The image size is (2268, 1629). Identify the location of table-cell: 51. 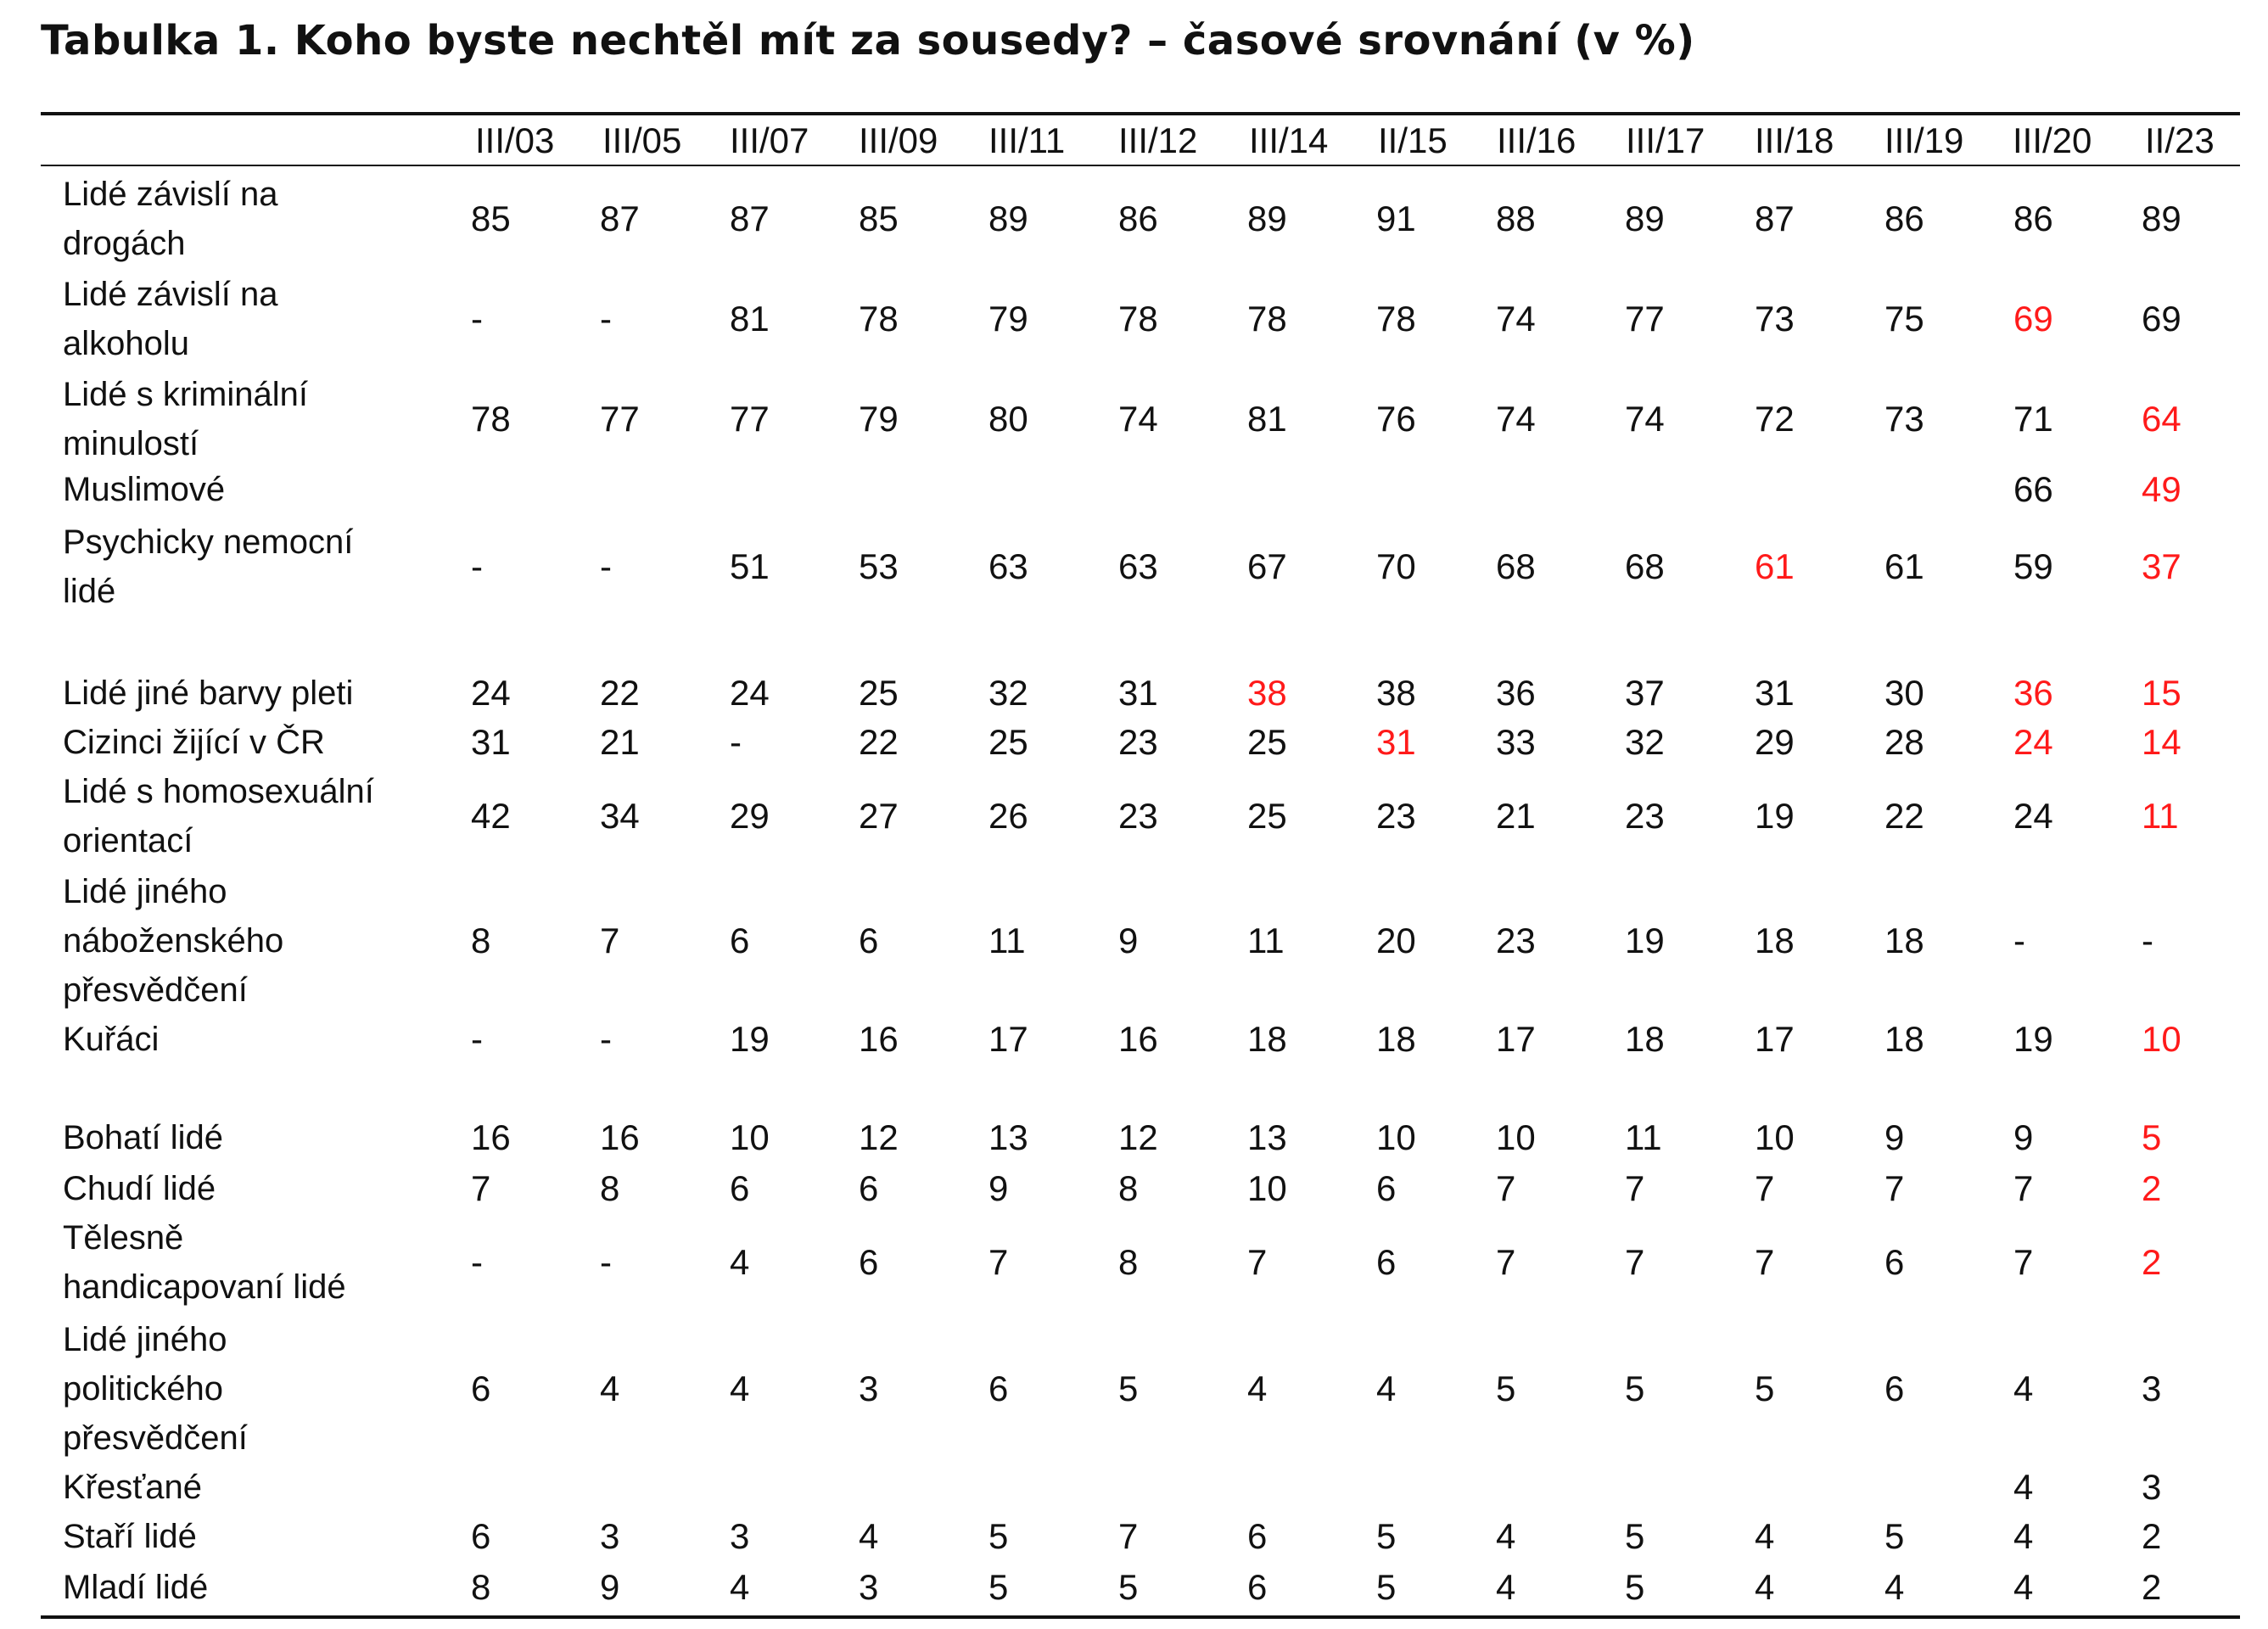
(750, 566).